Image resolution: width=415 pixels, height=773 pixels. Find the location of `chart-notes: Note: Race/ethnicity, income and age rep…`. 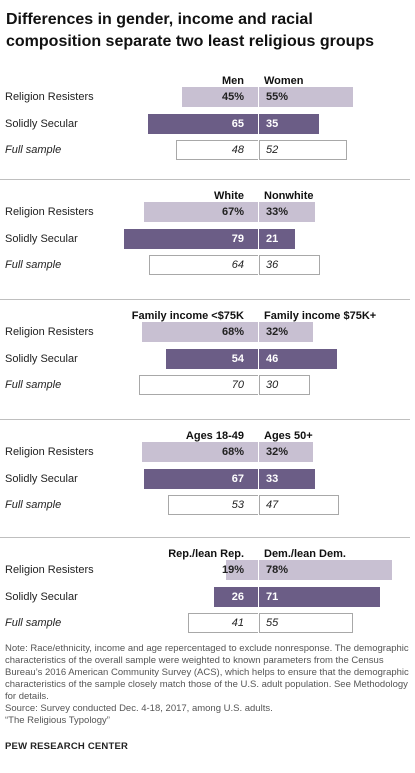

chart-notes: Note: Race/ethnicity, income and age rep… is located at coordinates (207, 685).